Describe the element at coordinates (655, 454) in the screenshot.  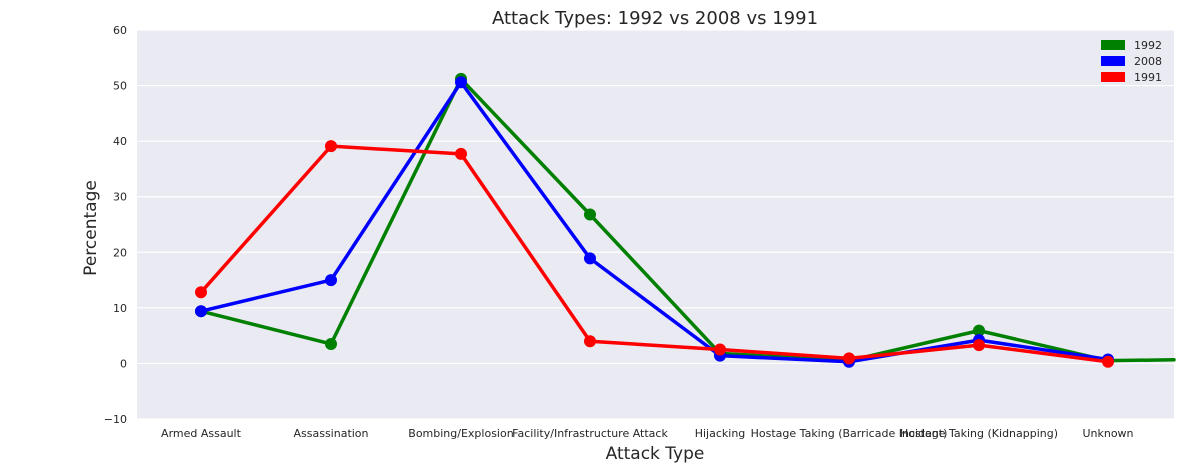
I see `x-axis-label: Attack Type` at that location.